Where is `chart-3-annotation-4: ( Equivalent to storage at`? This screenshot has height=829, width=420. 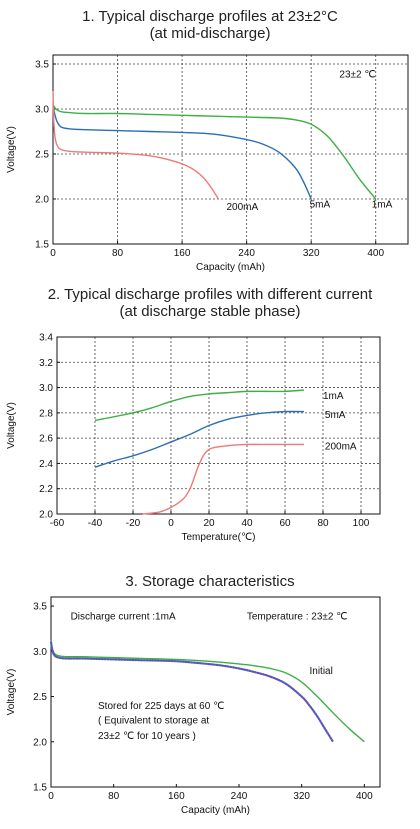
chart-3-annotation-4: ( Equivalent to storage at is located at coordinates (153, 721).